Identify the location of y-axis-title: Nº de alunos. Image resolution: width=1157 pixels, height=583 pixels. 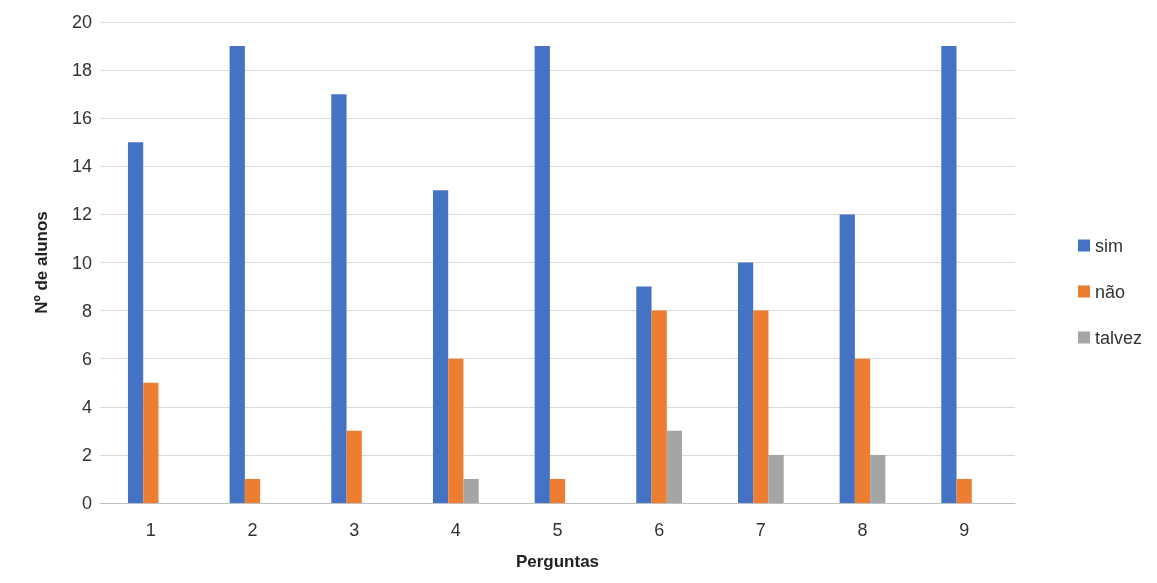
(41, 262).